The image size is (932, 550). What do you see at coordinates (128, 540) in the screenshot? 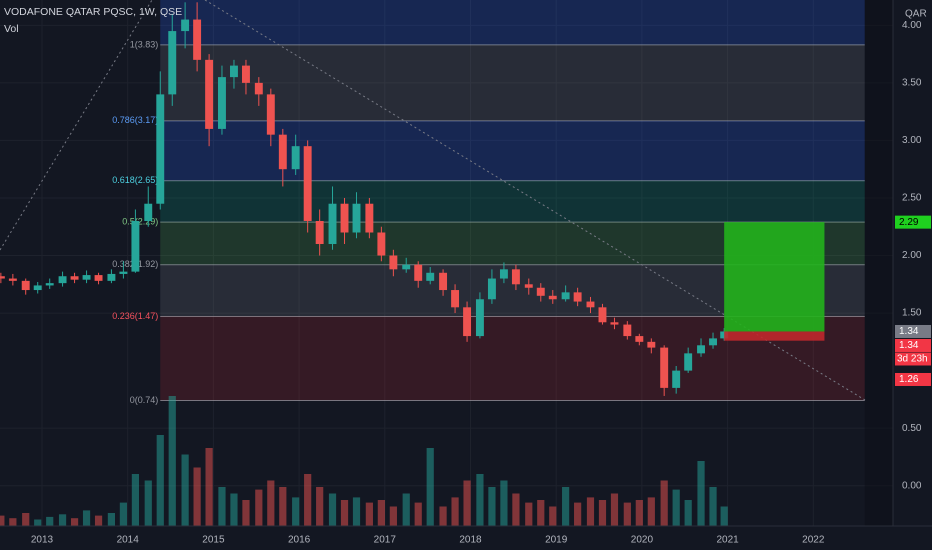
I see `x-tick-label: 2014` at bounding box center [128, 540].